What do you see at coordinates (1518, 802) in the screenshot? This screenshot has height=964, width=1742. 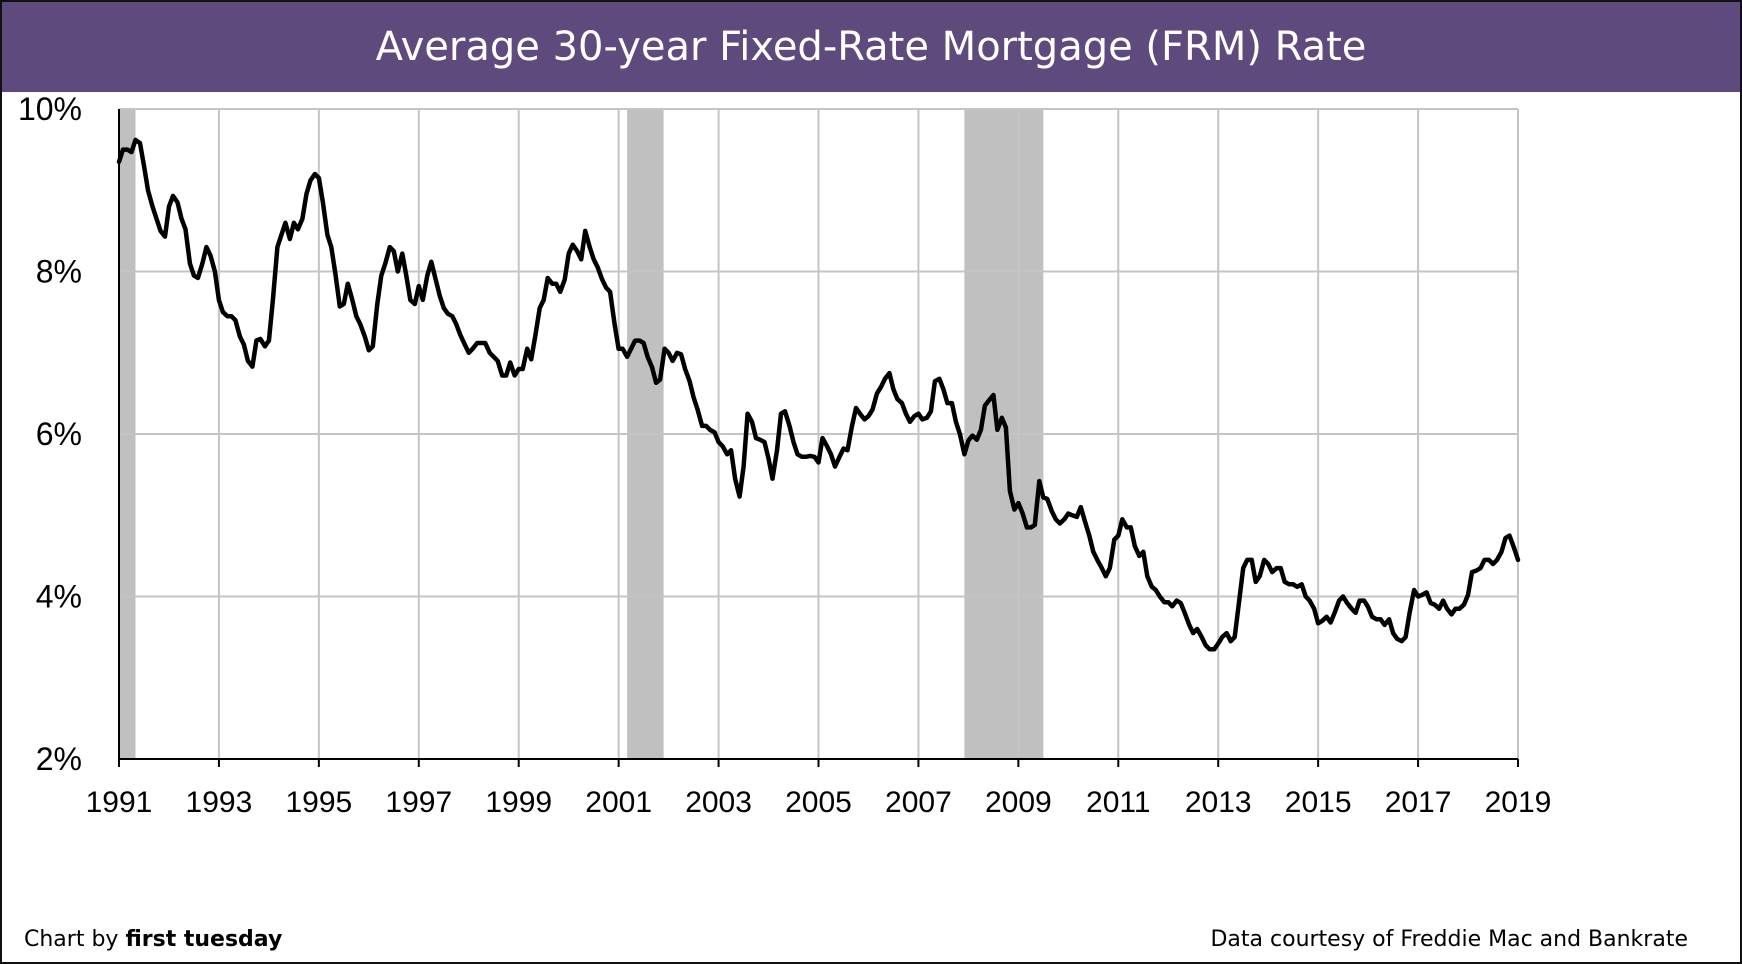 I see `x-tick-label-2019: 2019` at bounding box center [1518, 802].